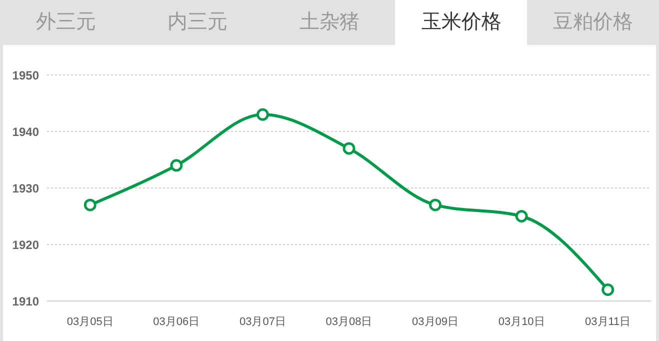 This screenshot has width=659, height=341. I want to click on x-tick-label: 03月08日, so click(349, 322).